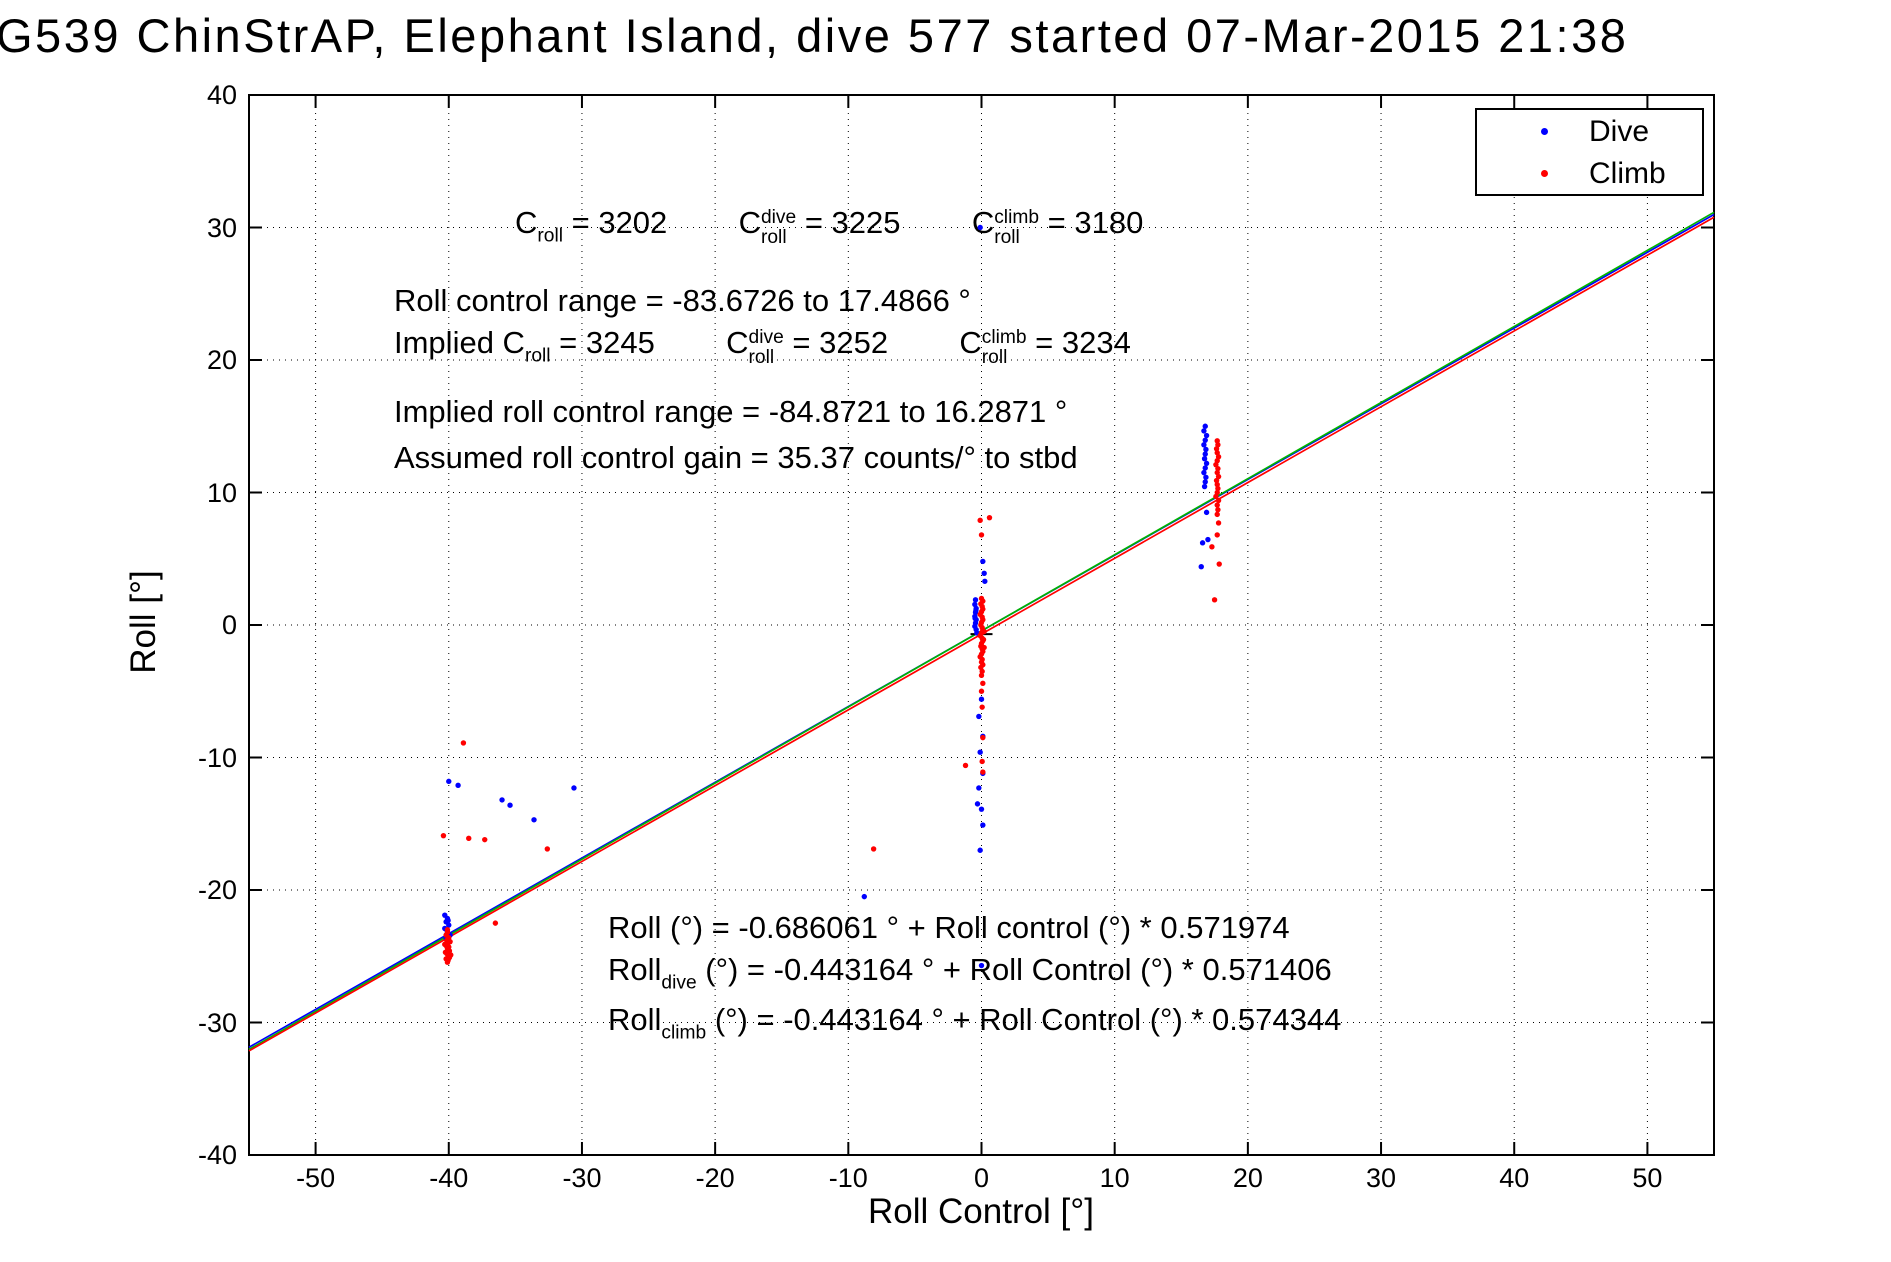 The width and height of the screenshot is (1891, 1262). I want to click on y-tick-label: 0, so click(229, 625).